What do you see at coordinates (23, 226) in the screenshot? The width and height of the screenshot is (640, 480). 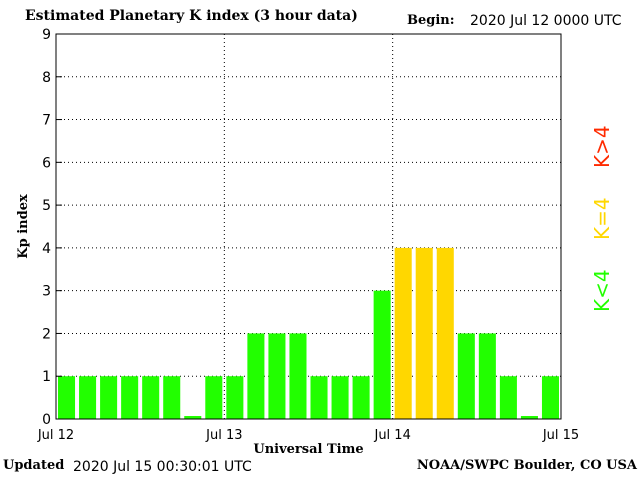 I see `y-axis-label: Kp index` at bounding box center [23, 226].